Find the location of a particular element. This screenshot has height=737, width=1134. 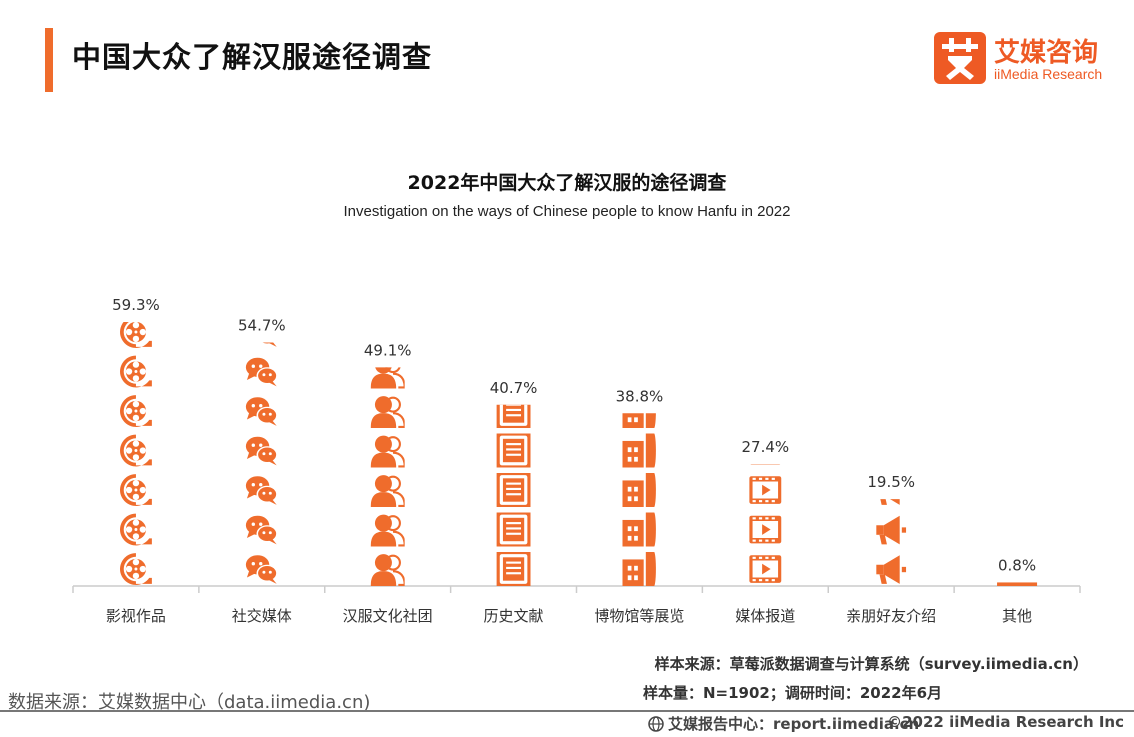

data-label: 40.7% is located at coordinates (514, 388).